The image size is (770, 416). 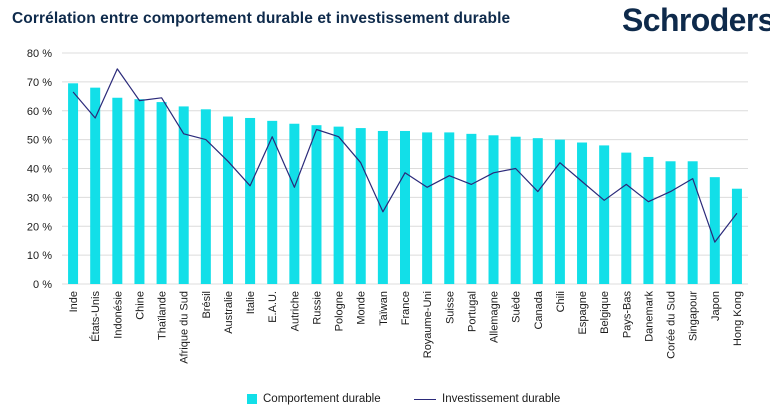 What do you see at coordinates (42, 285) in the screenshot?
I see `y-tick-label: 0 %` at bounding box center [42, 285].